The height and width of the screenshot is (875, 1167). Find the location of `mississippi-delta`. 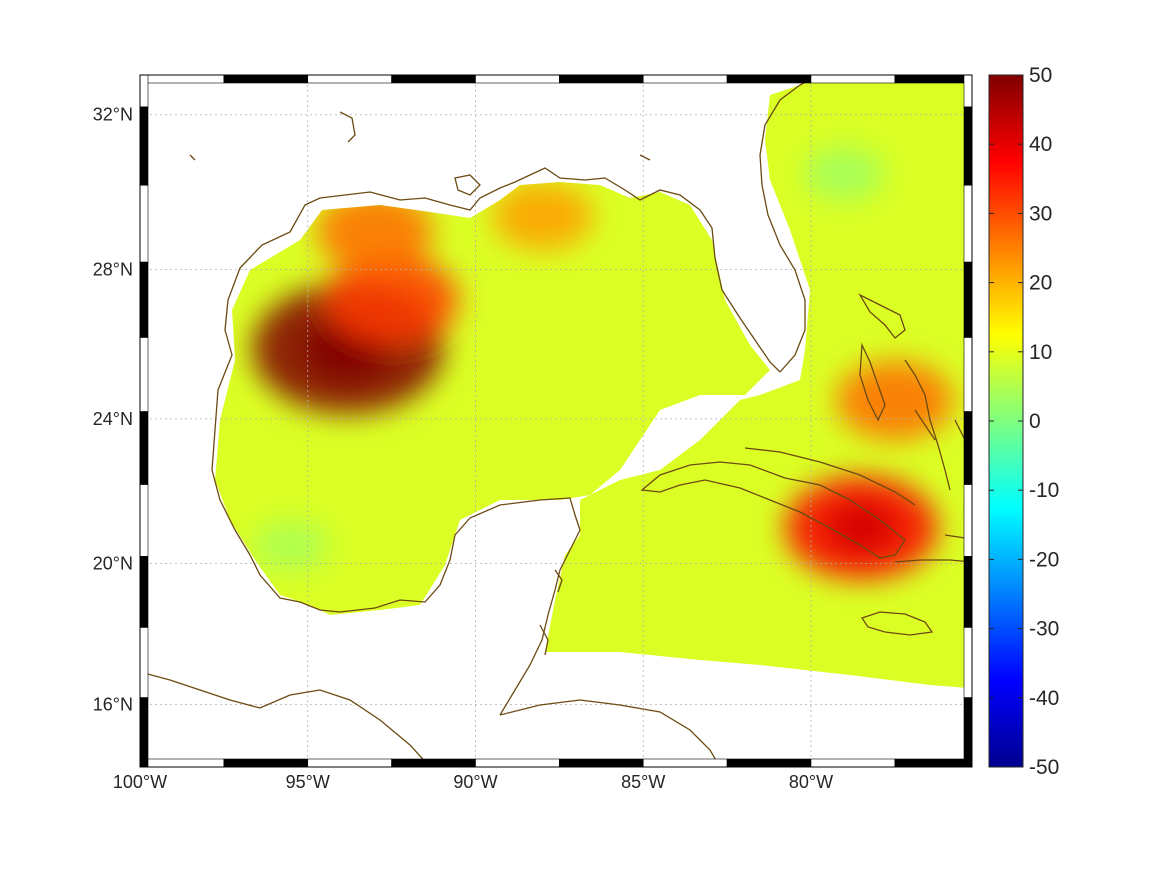

mississippi-delta is located at coordinates (467, 185).